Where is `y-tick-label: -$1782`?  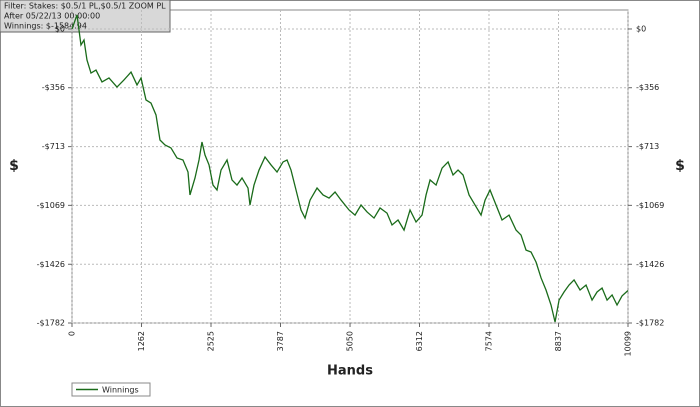
y-tick-label: -$1782 is located at coordinates (51, 323).